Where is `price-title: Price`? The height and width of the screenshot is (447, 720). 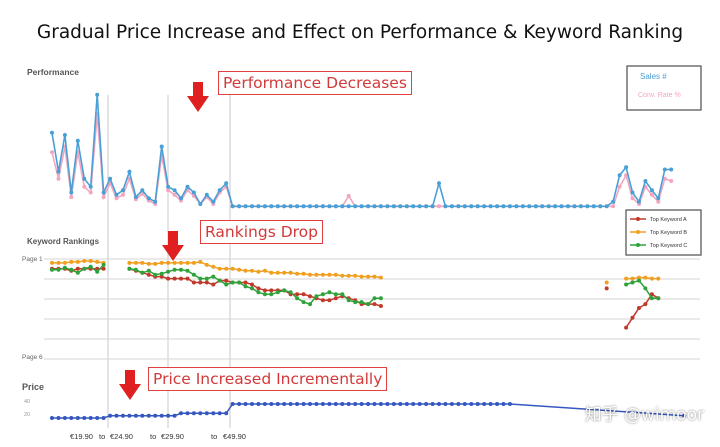
price-title: Price is located at coordinates (33, 387).